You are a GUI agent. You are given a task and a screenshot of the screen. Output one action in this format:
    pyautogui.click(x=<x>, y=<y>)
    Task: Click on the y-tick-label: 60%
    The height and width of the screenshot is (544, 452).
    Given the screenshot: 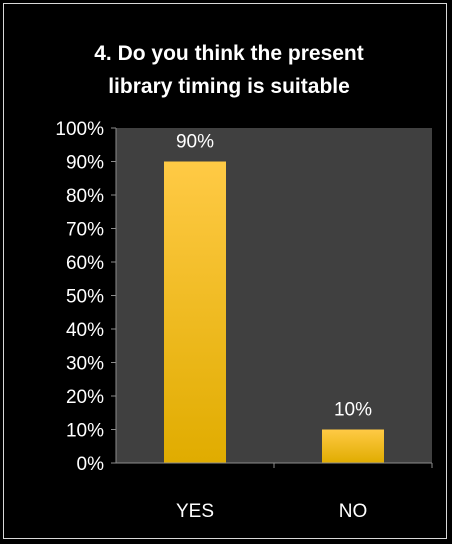 What is the action you would take?
    pyautogui.click(x=85, y=263)
    